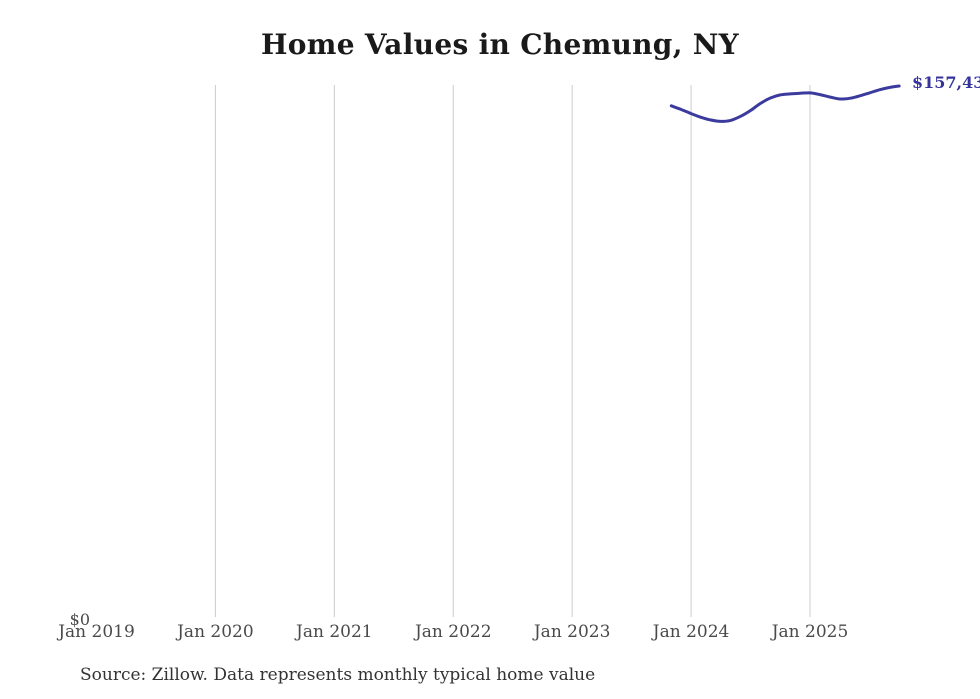 The height and width of the screenshot is (699, 980). What do you see at coordinates (500, 44) in the screenshot?
I see `chart-title: Home Values in Chemung, NY` at bounding box center [500, 44].